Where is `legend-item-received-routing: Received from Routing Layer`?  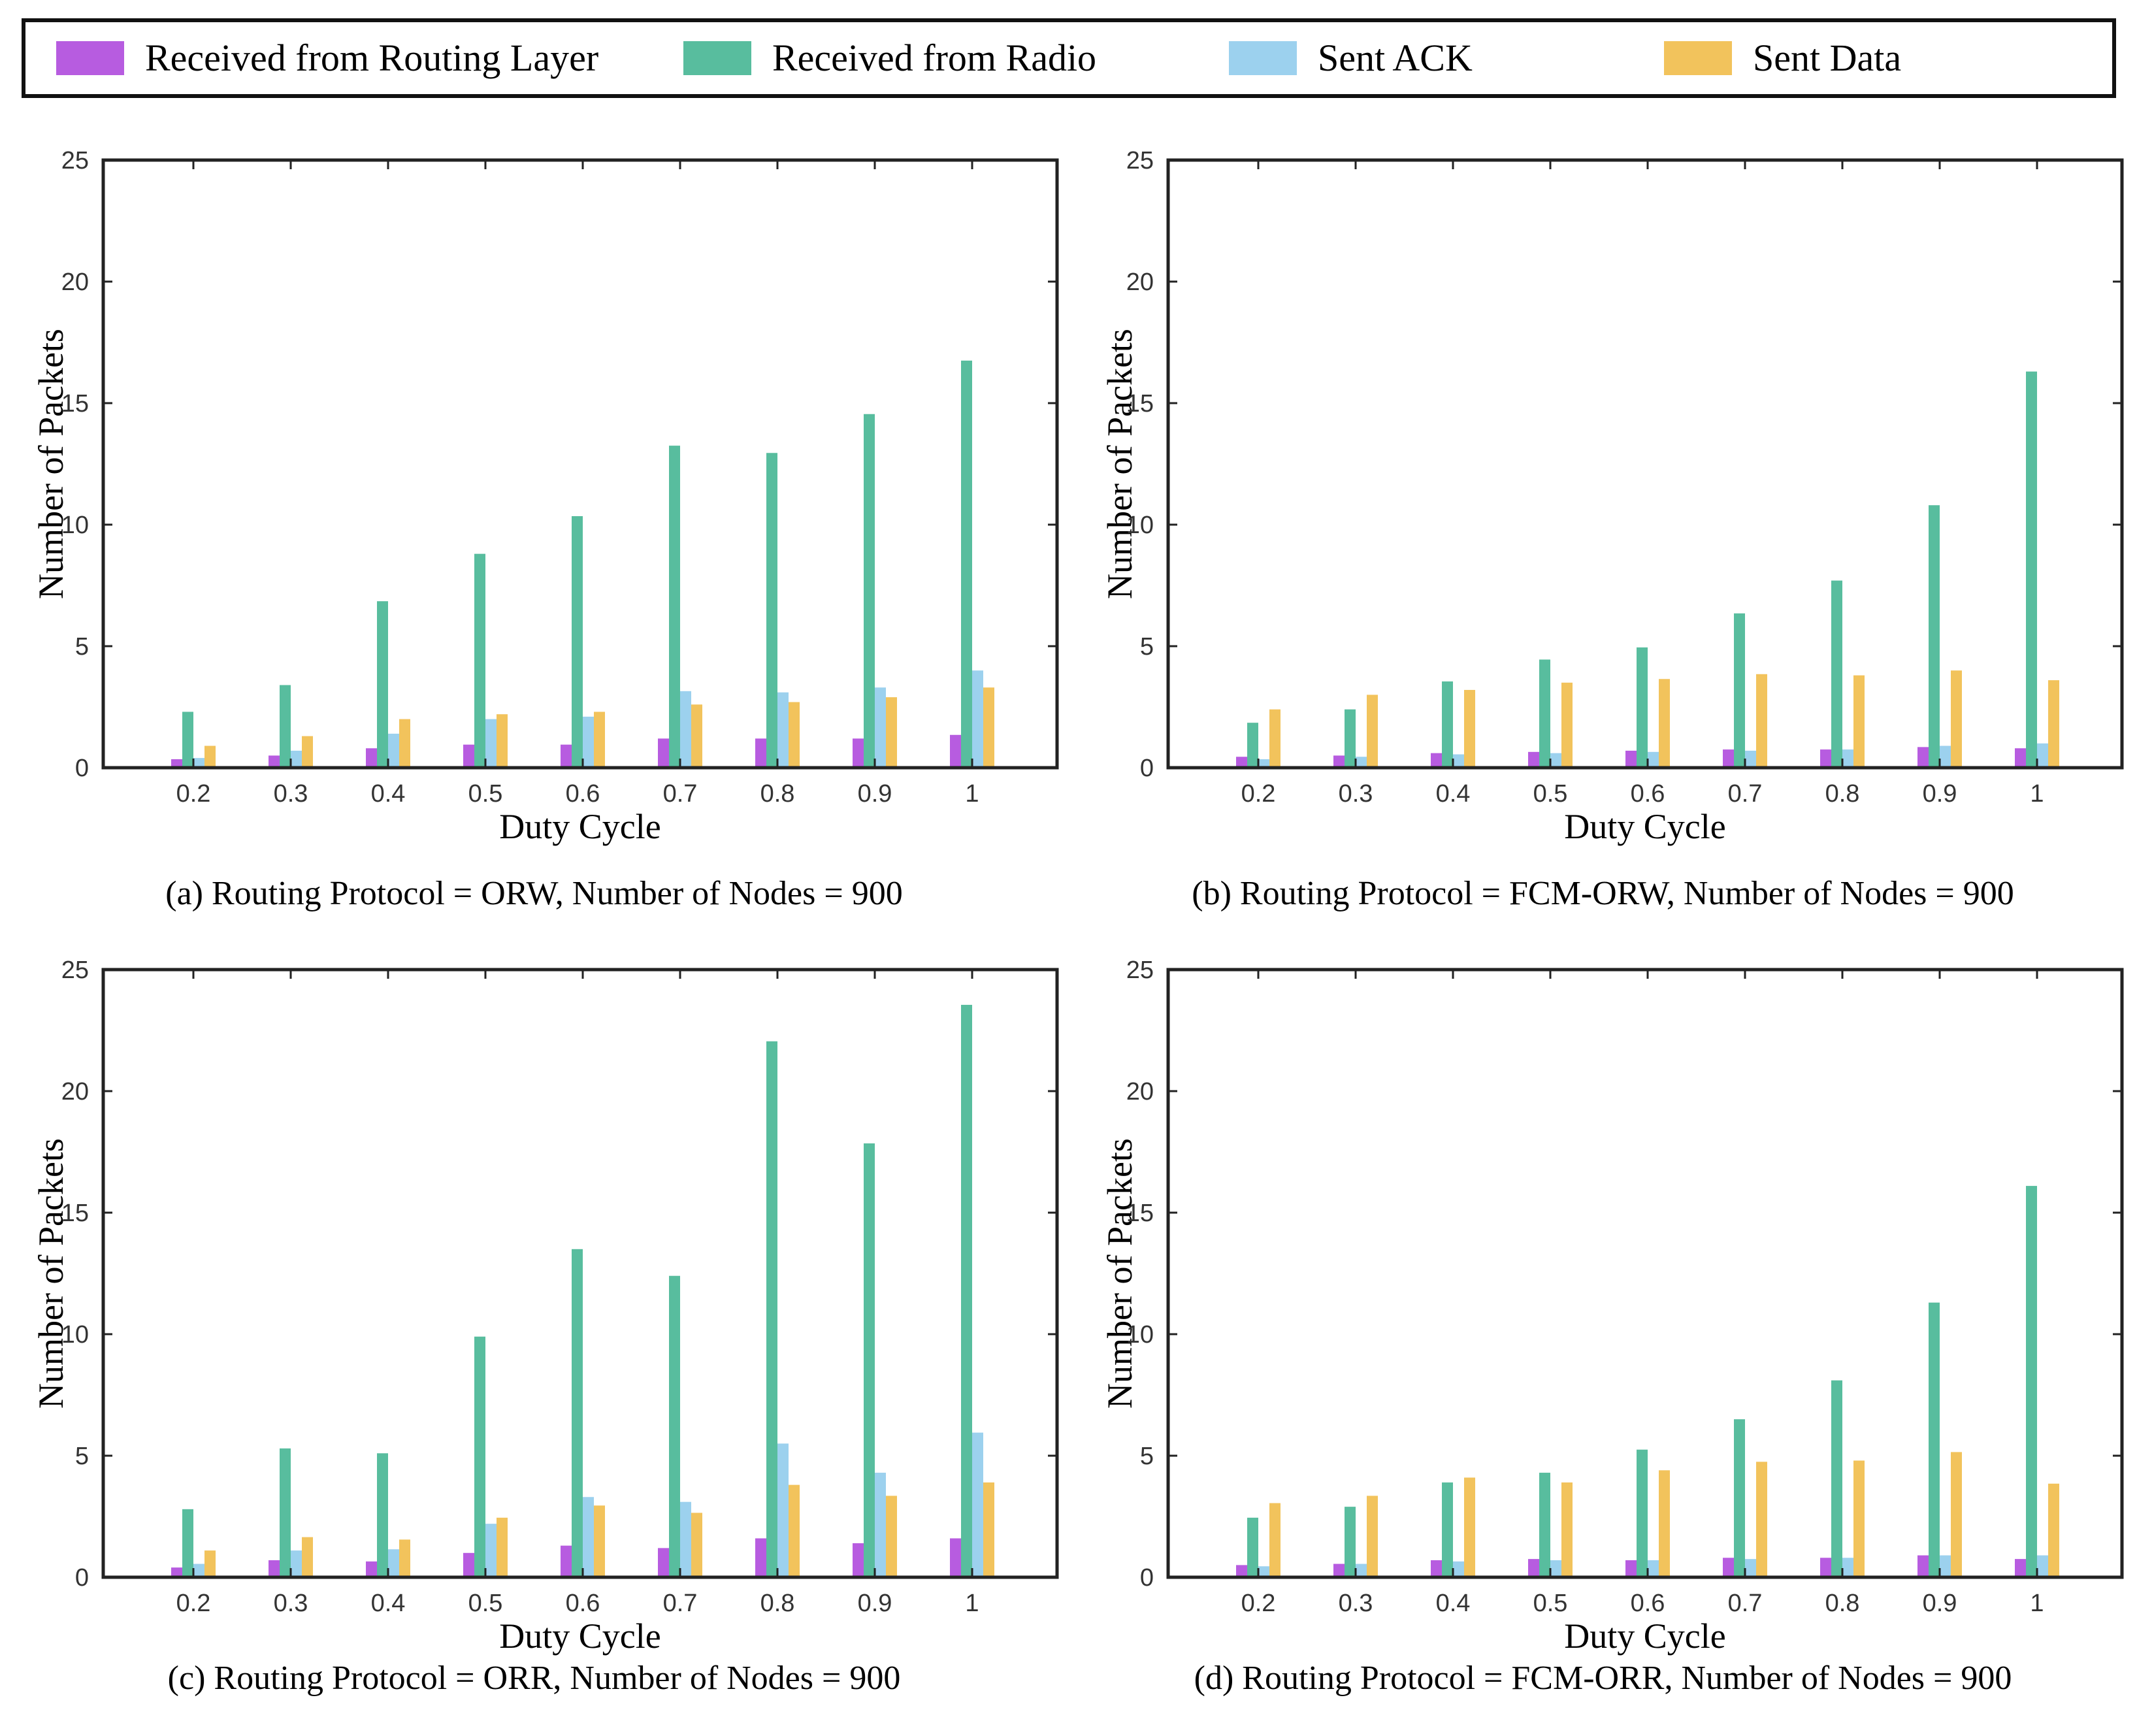
legend-item-received-routing: Received from Routing Layer is located at coordinates (327, 58).